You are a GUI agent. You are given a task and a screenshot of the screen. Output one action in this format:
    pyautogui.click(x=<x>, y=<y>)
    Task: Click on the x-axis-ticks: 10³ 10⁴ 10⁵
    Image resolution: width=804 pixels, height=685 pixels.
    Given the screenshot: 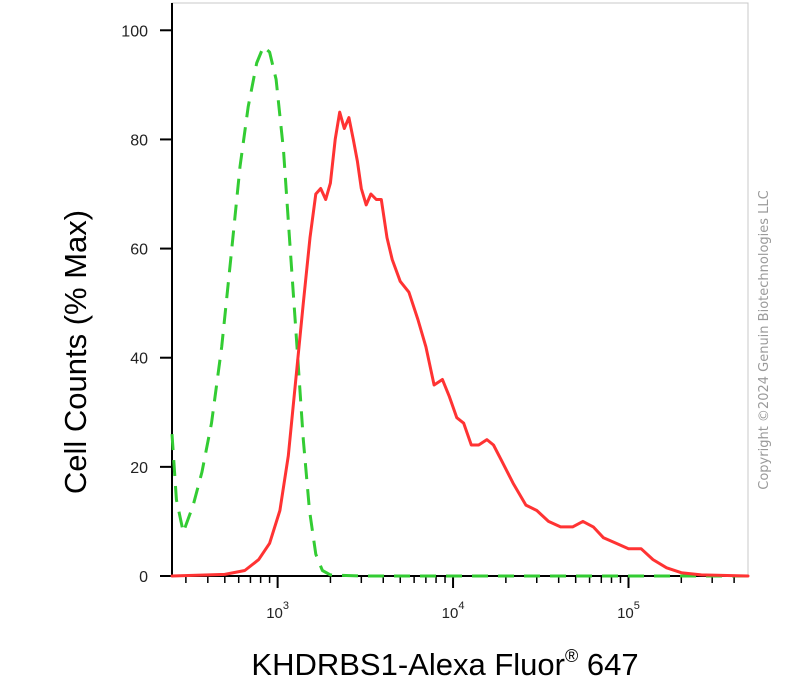 What is the action you would take?
    pyautogui.click(x=460, y=599)
    